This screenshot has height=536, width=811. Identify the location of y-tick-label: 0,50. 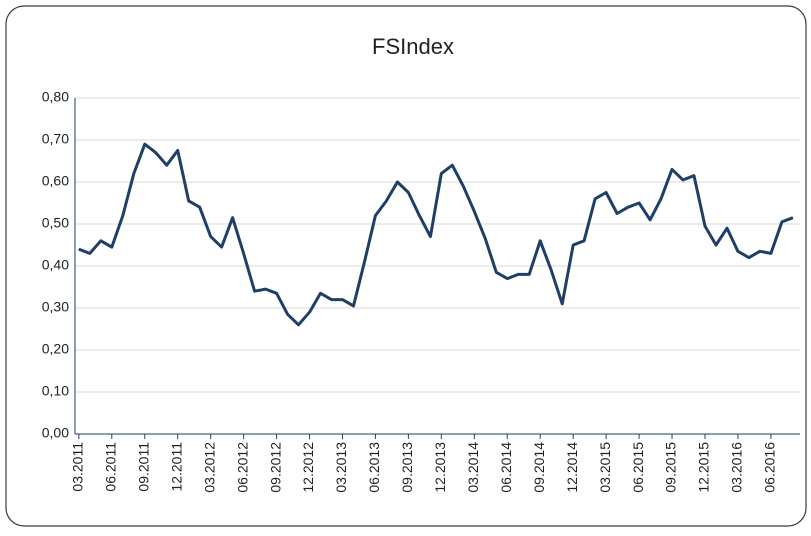
(55, 223).